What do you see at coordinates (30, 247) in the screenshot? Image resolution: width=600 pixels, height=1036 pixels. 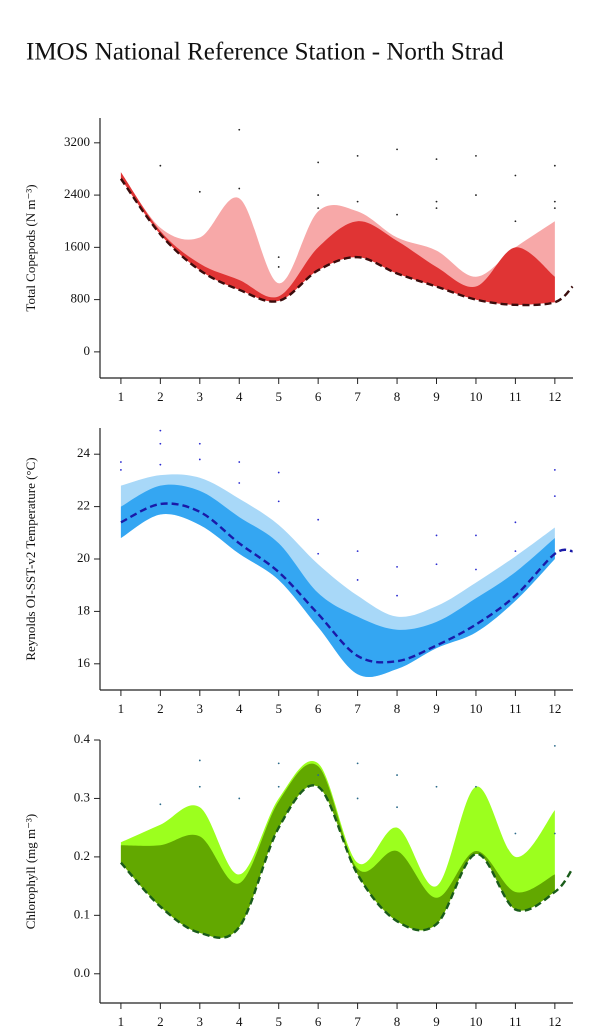 I see `y-axis-label: Total Copepods (N m⁻³)` at bounding box center [30, 247].